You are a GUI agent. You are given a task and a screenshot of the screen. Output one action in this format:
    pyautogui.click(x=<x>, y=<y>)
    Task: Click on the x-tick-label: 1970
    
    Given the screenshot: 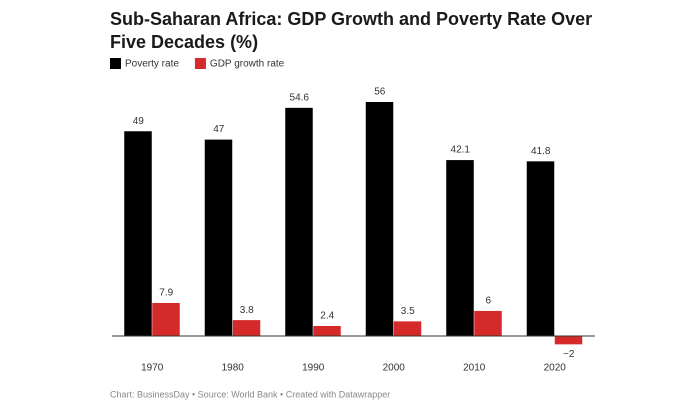 What is the action you would take?
    pyautogui.click(x=152, y=368)
    